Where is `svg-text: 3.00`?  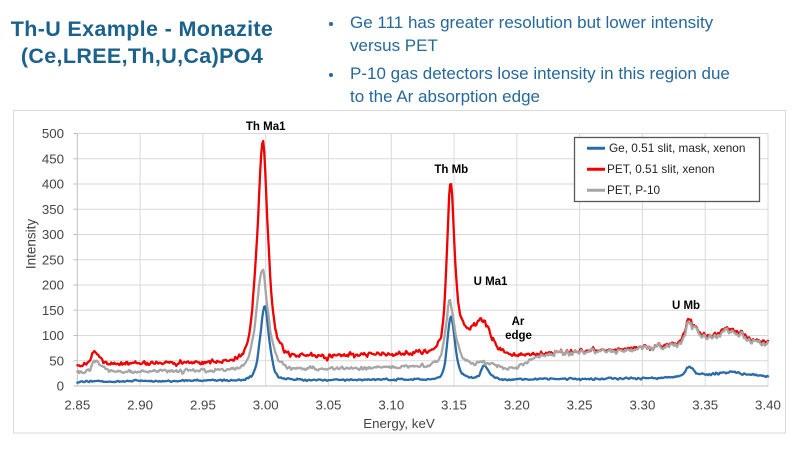
svg-text: 3.00 is located at coordinates (266, 405).